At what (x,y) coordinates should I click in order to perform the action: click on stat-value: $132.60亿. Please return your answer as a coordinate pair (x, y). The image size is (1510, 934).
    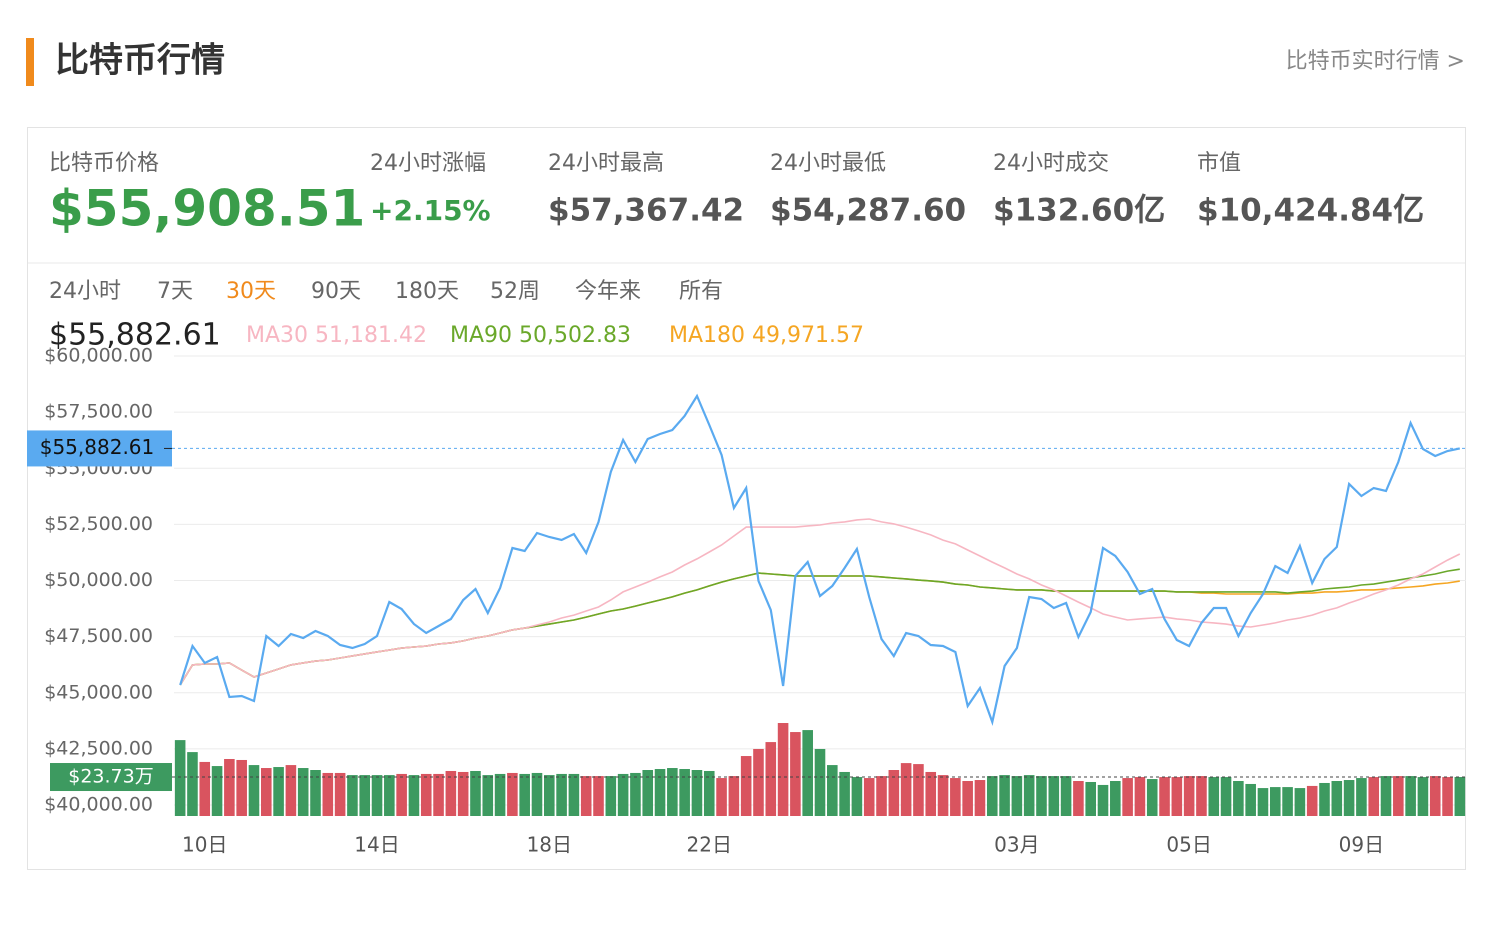
    Looking at the image, I should click on (1079, 211).